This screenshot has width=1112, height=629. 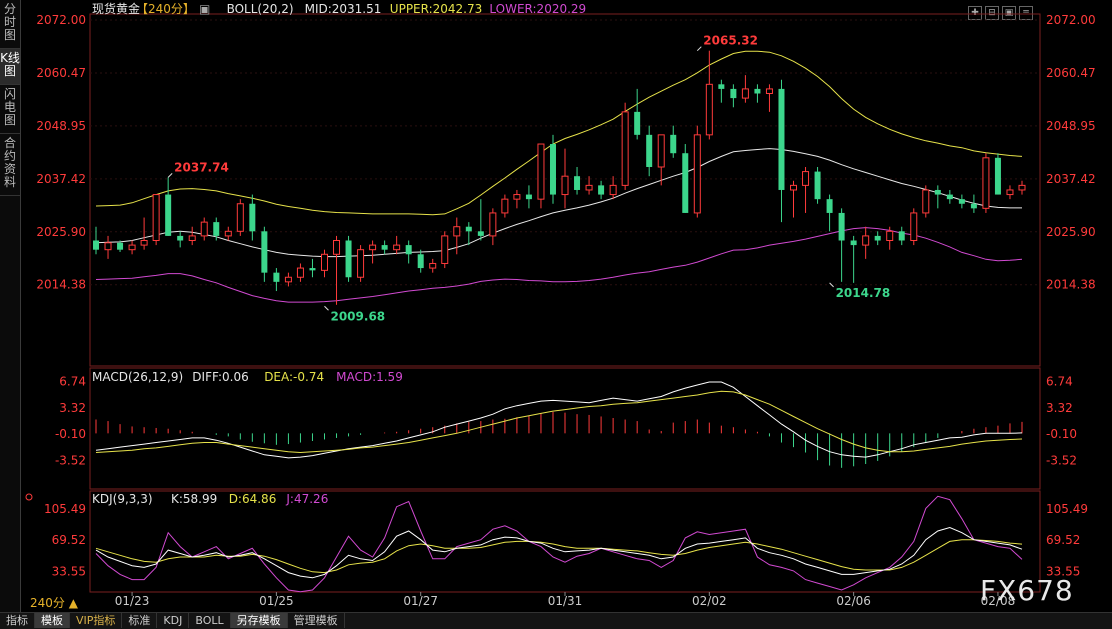 I want to click on main-ytick-left: 2037.42, so click(x=61, y=179).